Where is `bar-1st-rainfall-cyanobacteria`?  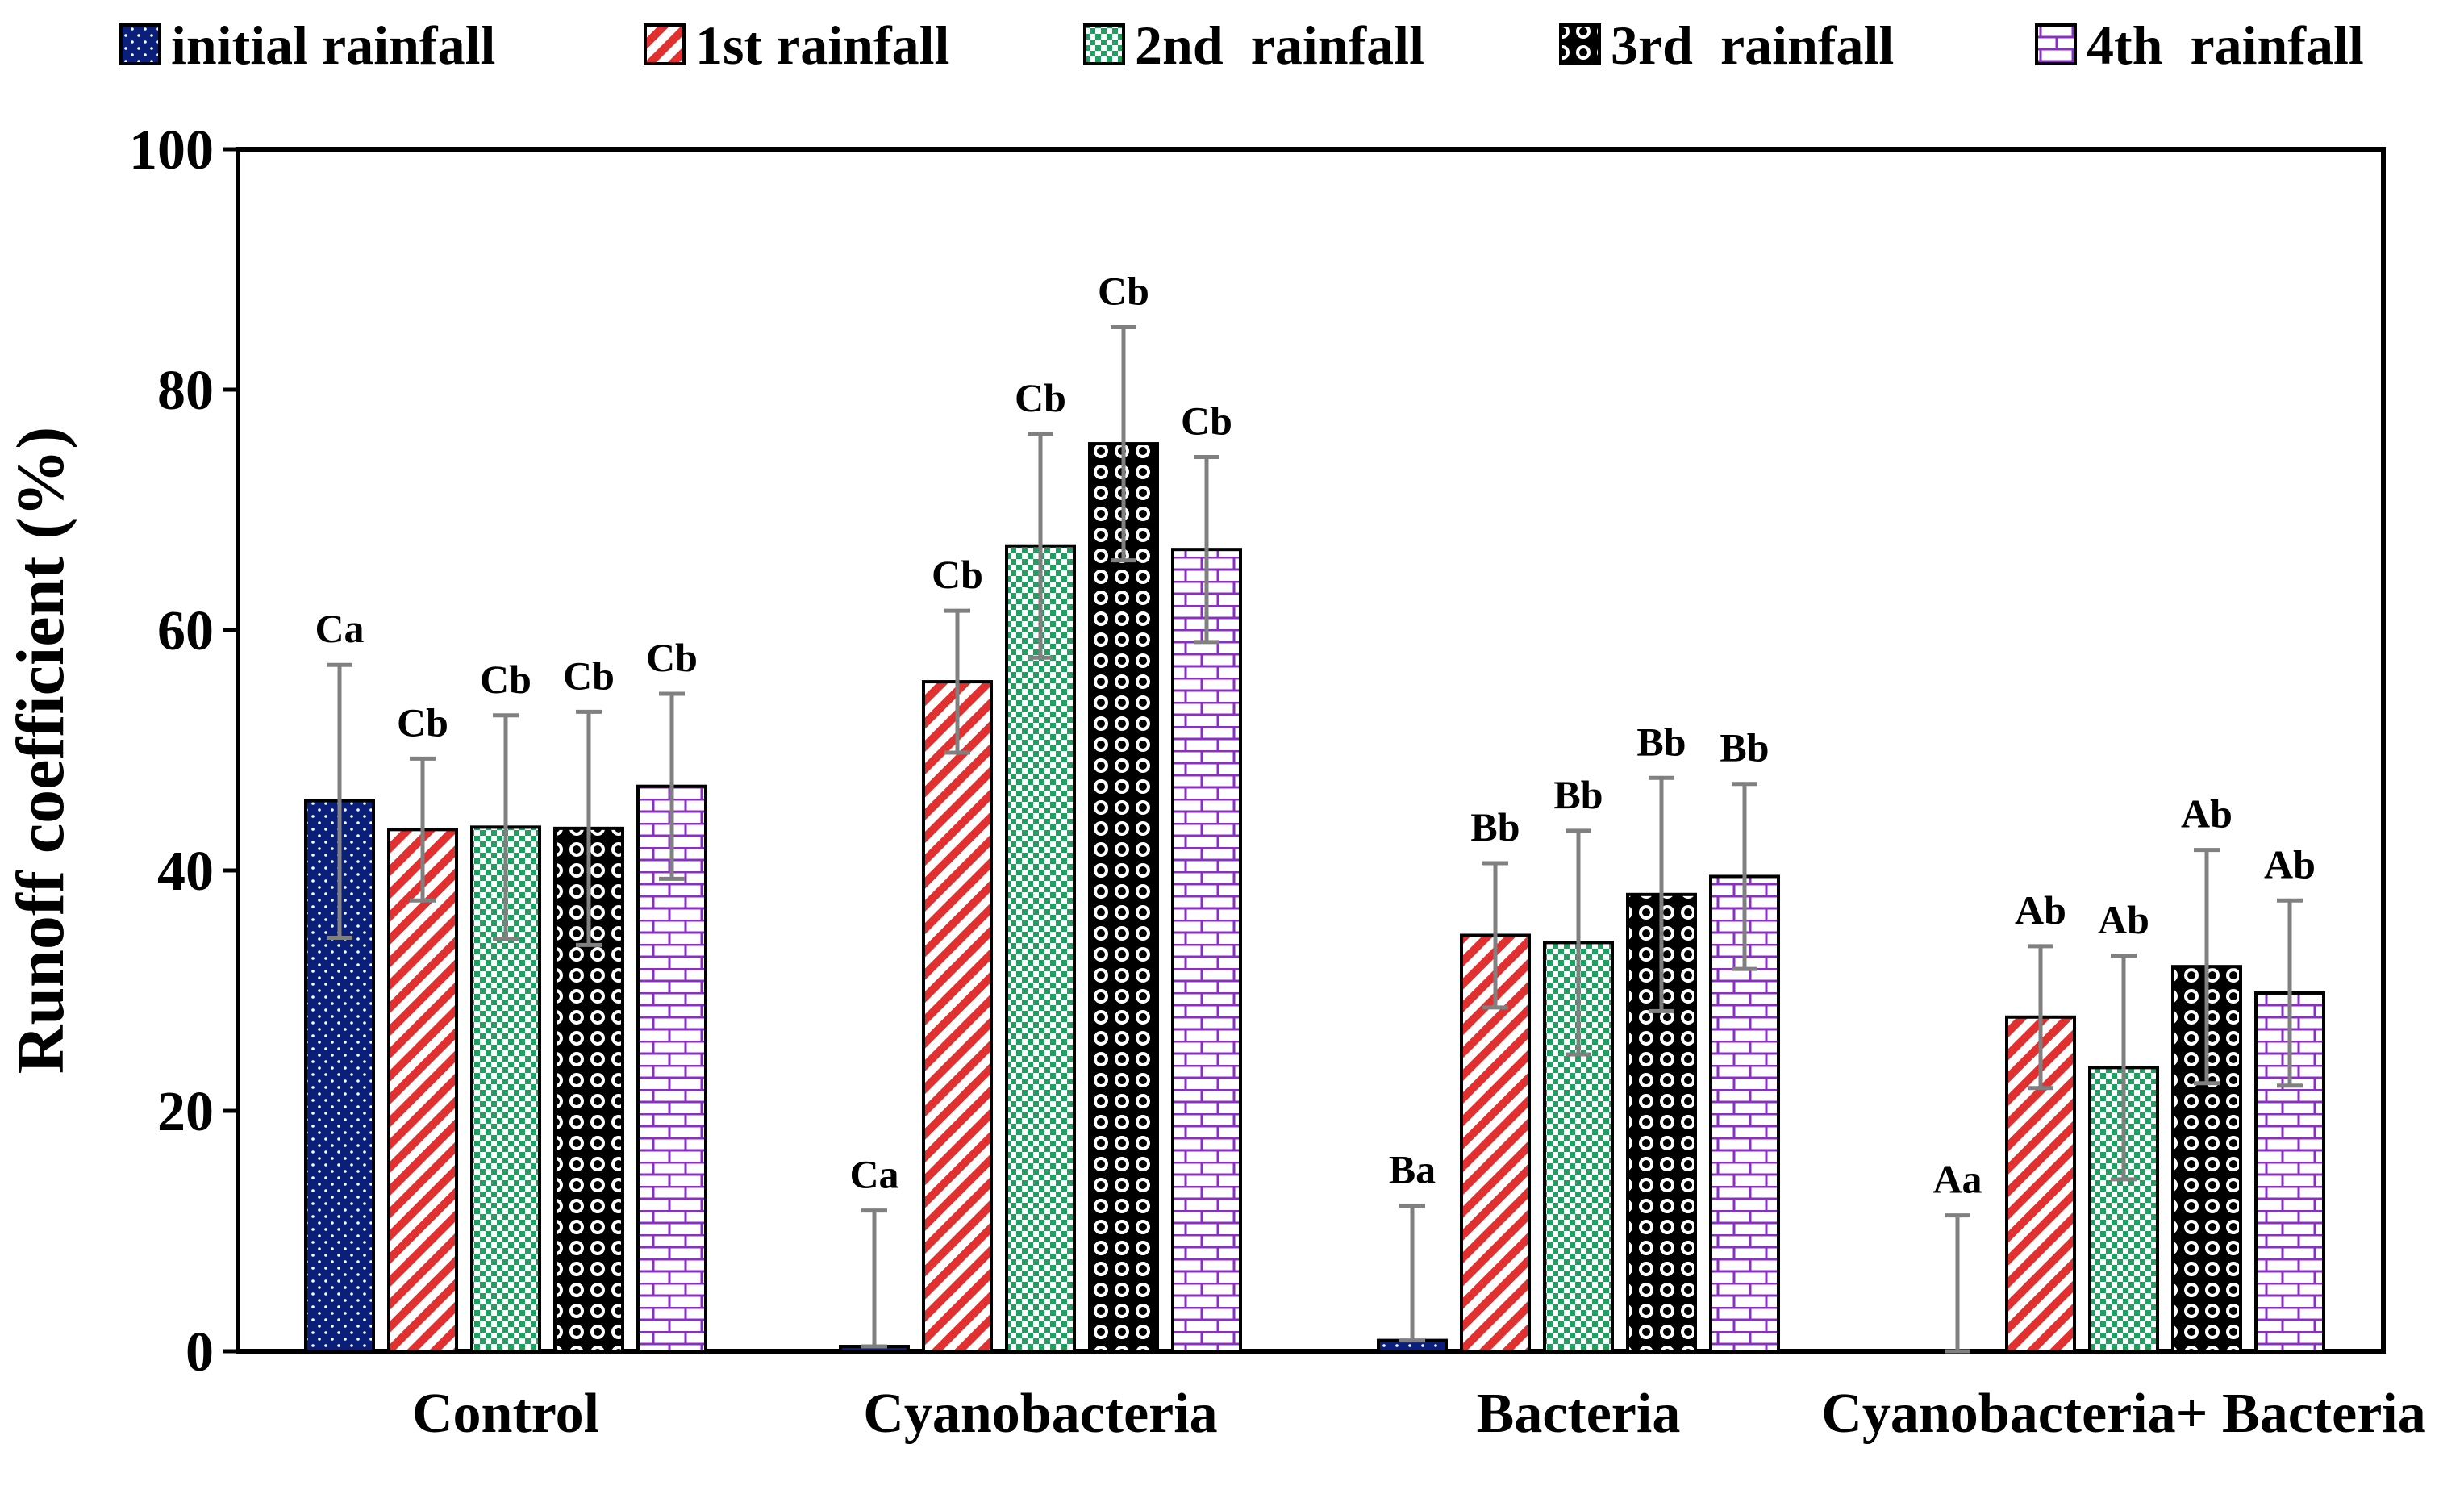 bar-1st-rainfall-cyanobacteria is located at coordinates (958, 1016).